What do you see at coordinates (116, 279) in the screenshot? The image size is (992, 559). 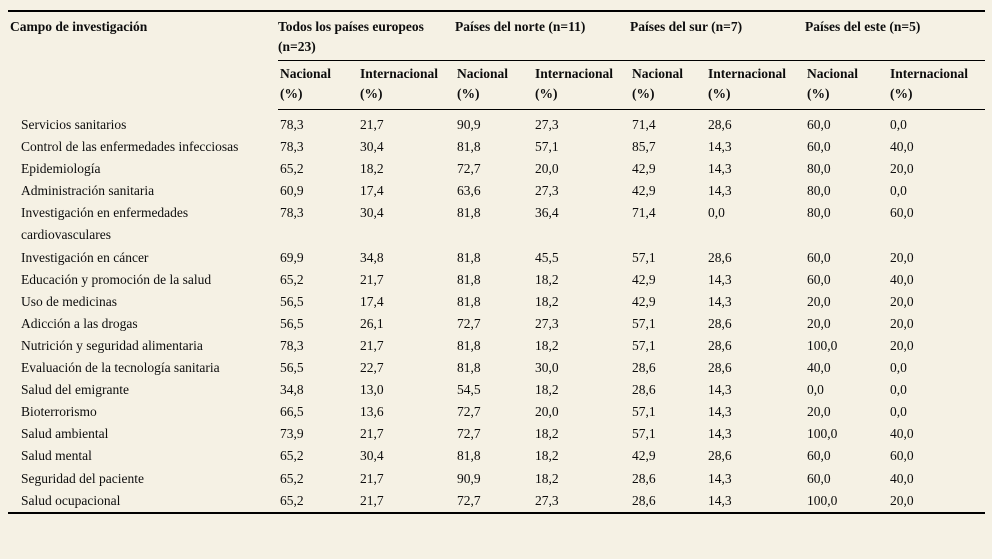 I see `row-label: Educación y promoción de la salud` at bounding box center [116, 279].